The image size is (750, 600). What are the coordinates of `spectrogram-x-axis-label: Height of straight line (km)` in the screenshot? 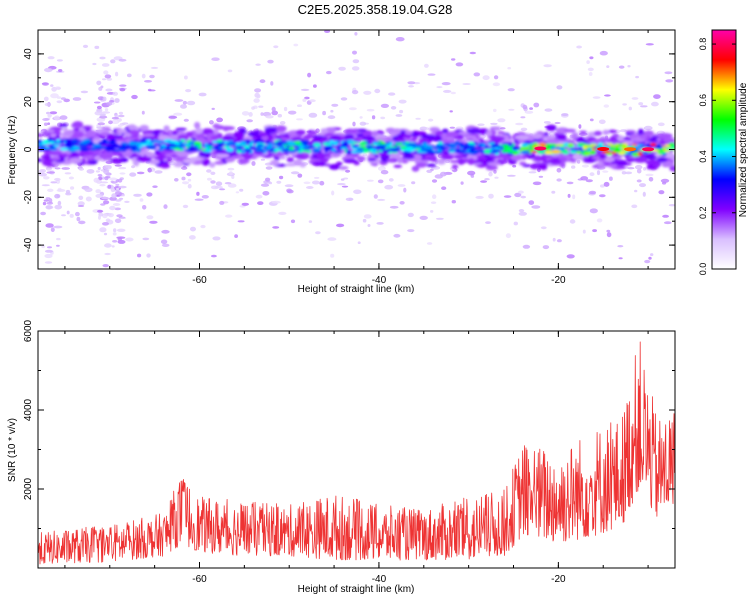 It's located at (356, 289).